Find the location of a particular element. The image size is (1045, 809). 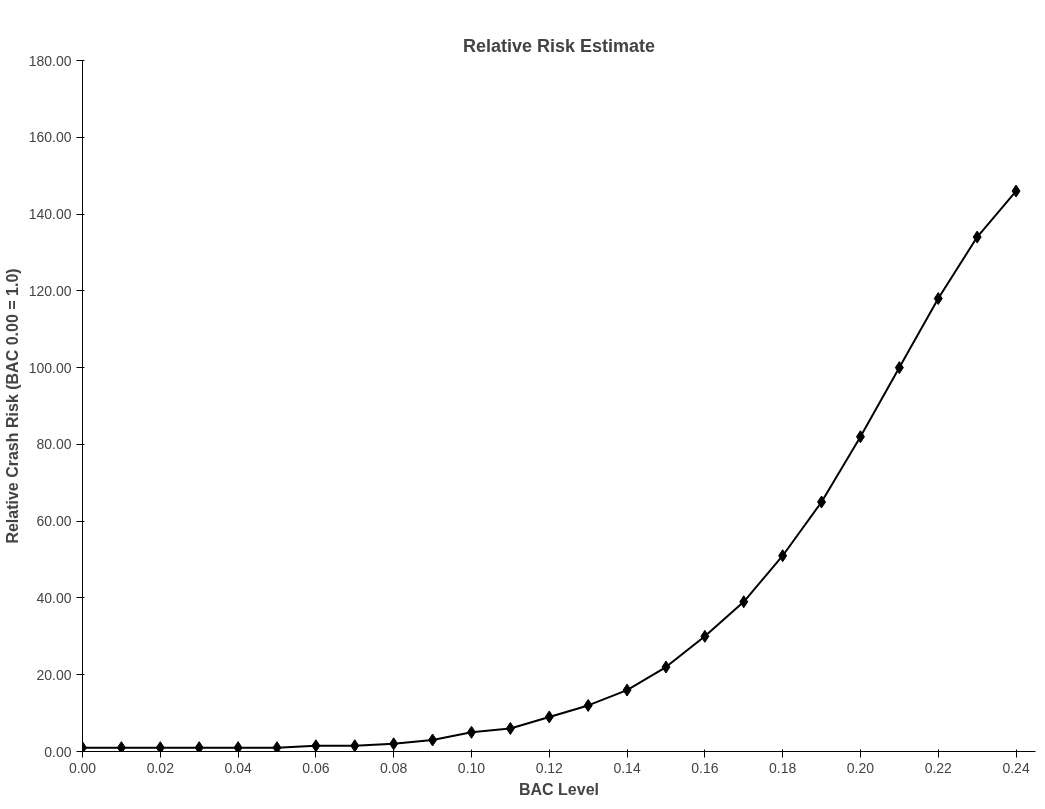

x-tick-label: 0.08 is located at coordinates (394, 767).